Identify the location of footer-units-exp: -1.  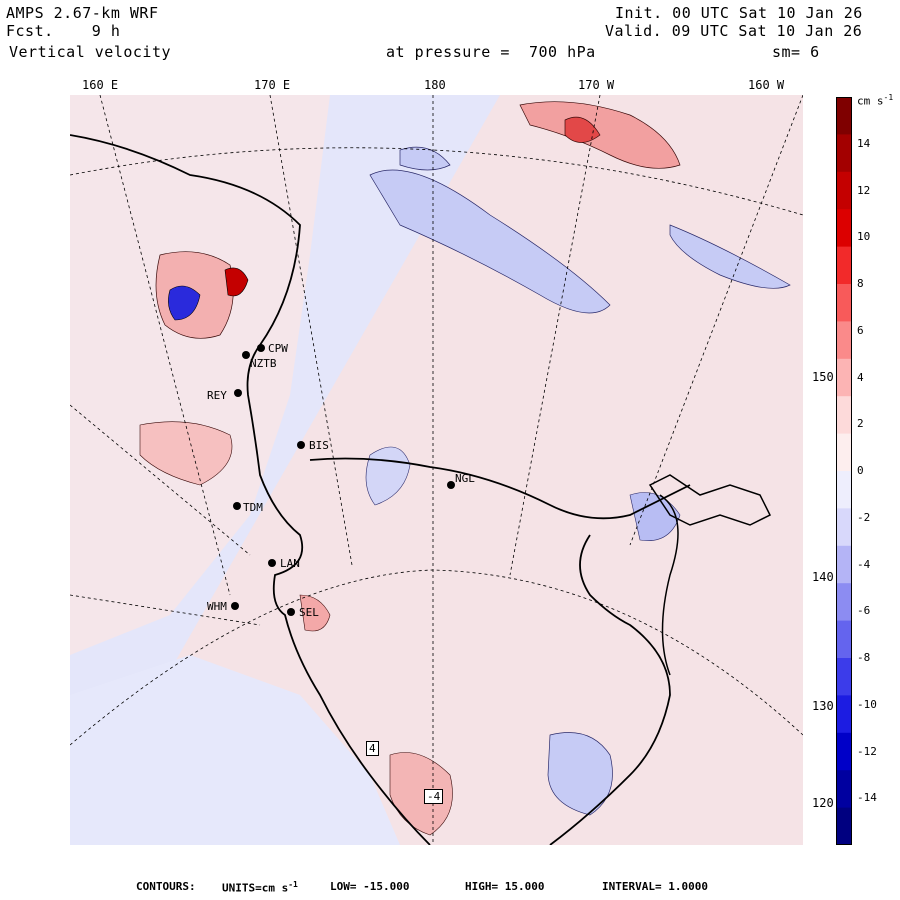
(293, 884).